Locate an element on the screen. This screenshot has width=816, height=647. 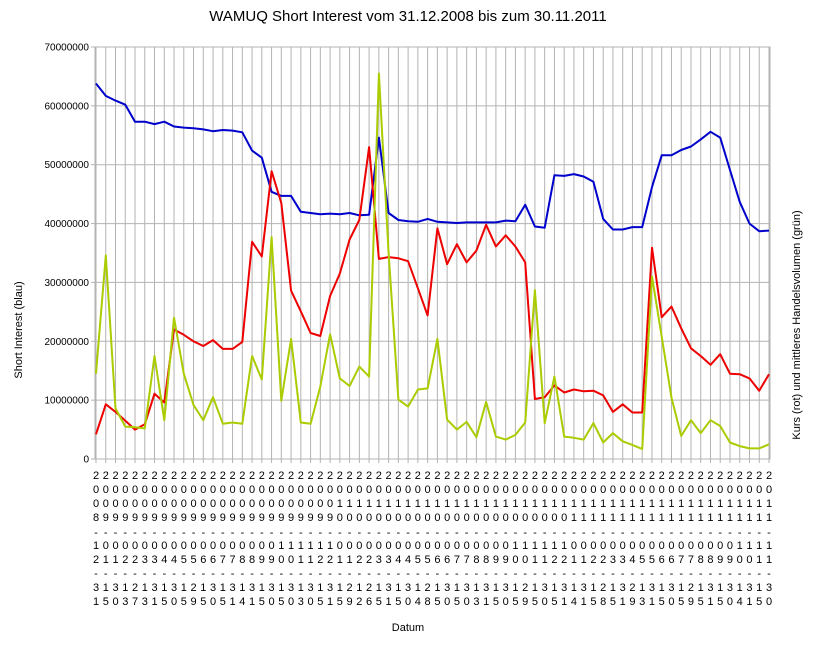
x-tick-label: 2011-08-15 is located at coordinates (701, 539).